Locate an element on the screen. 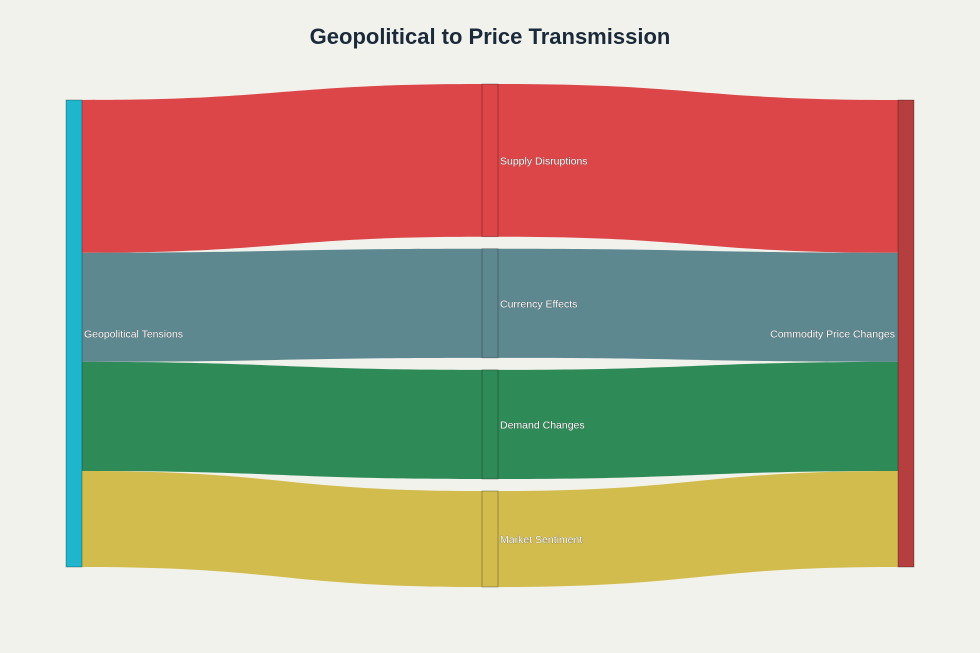 Image resolution: width=980 pixels, height=653 pixels. link-supply-to-commodity is located at coordinates (698, 168).